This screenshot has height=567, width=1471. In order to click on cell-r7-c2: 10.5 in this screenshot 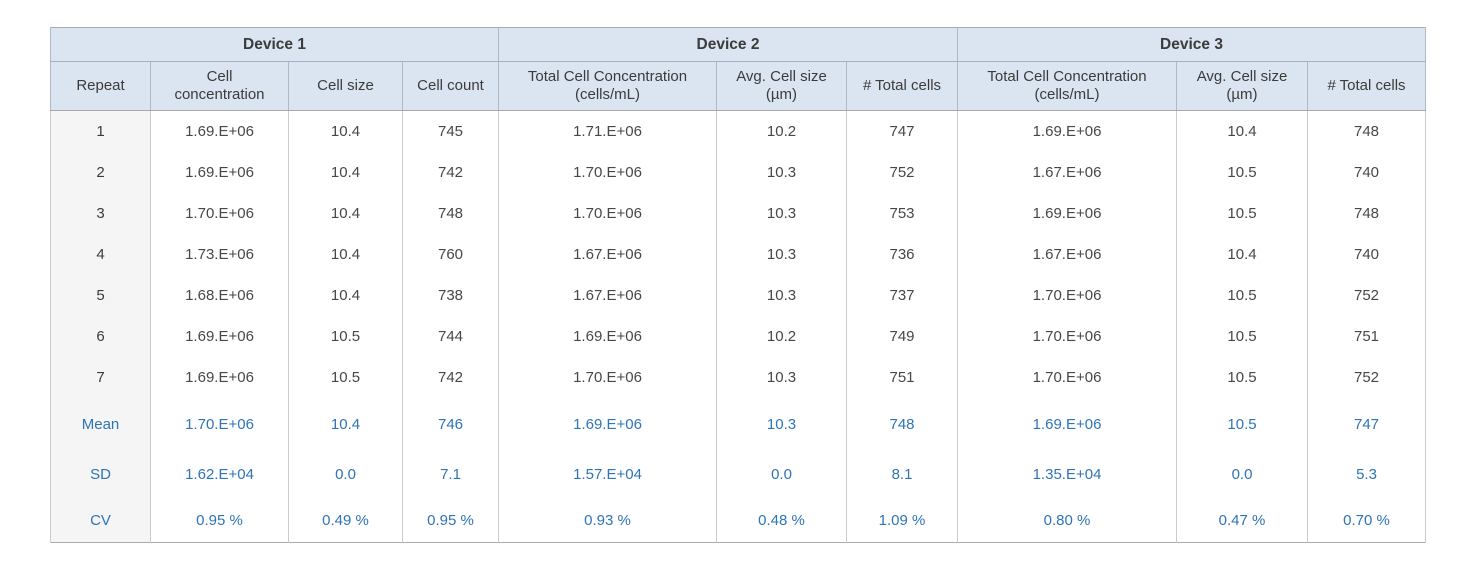, I will do `click(345, 377)`.